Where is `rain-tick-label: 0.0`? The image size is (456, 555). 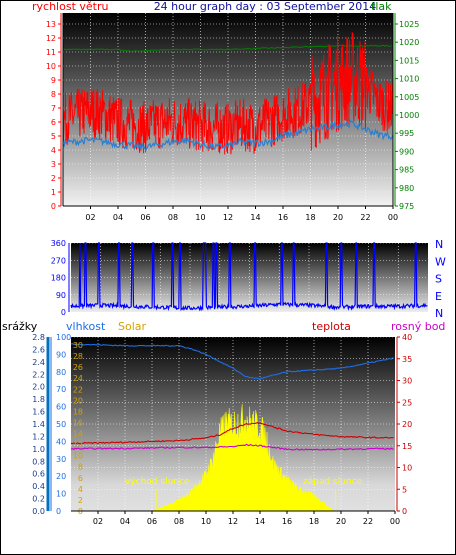 rain-tick-label: 0.0 is located at coordinates (38, 511).